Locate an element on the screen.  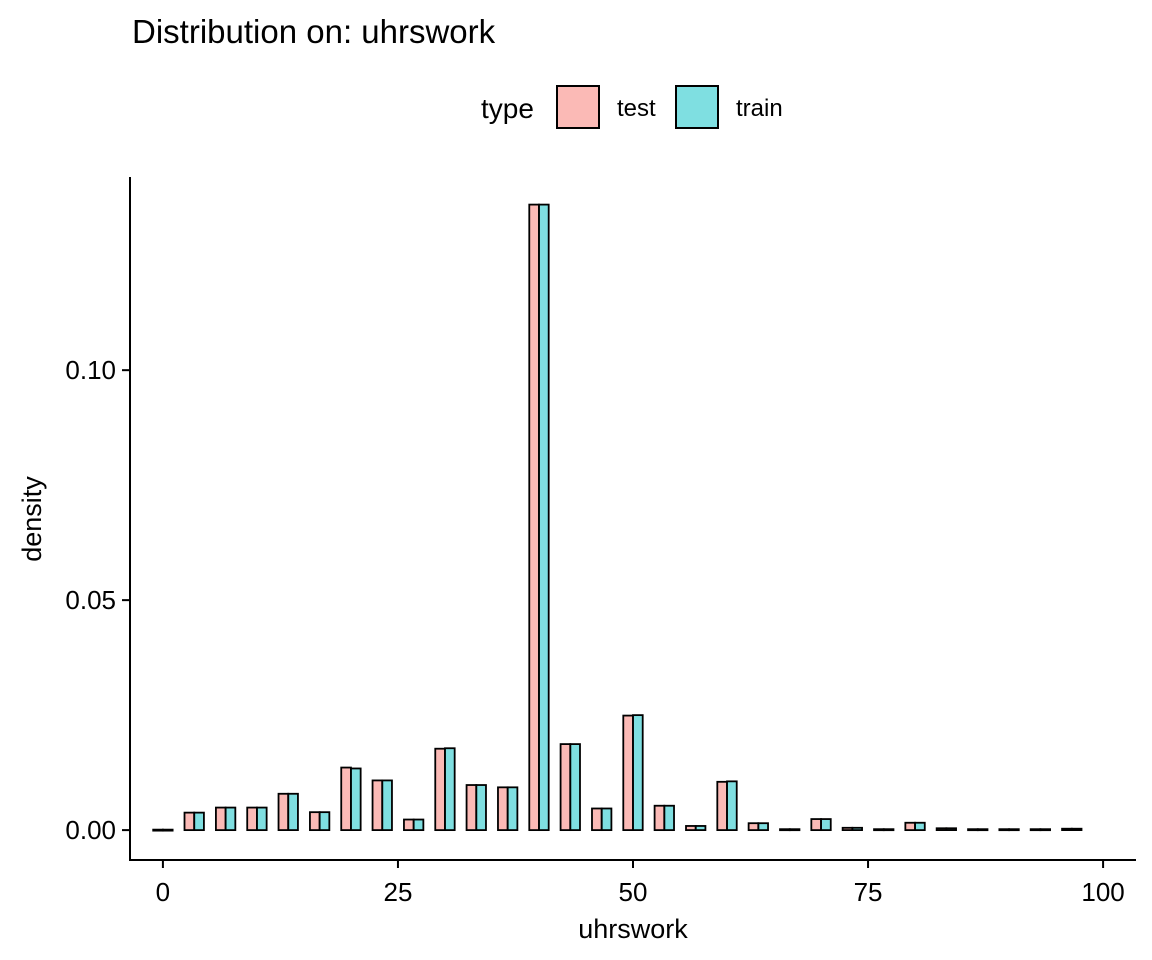
y-axis-label: density is located at coordinates (32, 519).